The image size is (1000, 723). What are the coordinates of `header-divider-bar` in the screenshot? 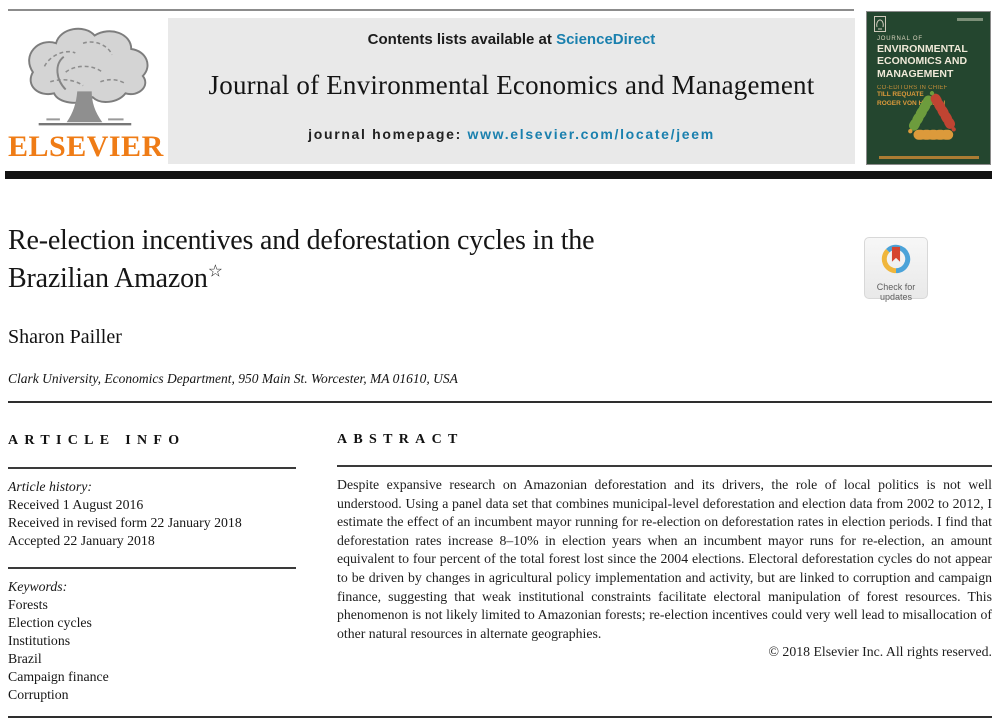 It's located at (498, 175).